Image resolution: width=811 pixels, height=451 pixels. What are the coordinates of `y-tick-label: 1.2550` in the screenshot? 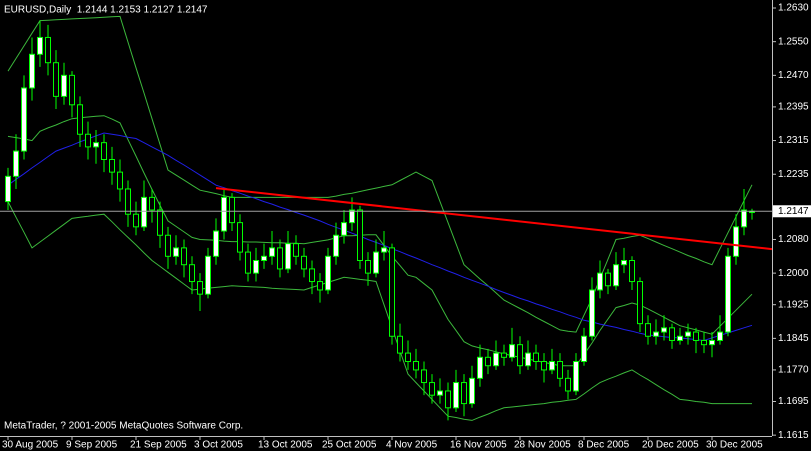 It's located at (793, 41).